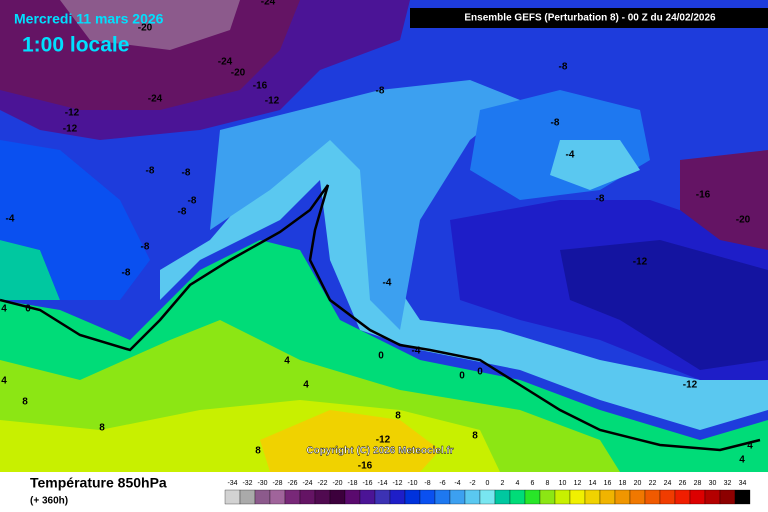  Describe the element at coordinates (247, 483) in the screenshot. I see `scale-label: -32` at that location.